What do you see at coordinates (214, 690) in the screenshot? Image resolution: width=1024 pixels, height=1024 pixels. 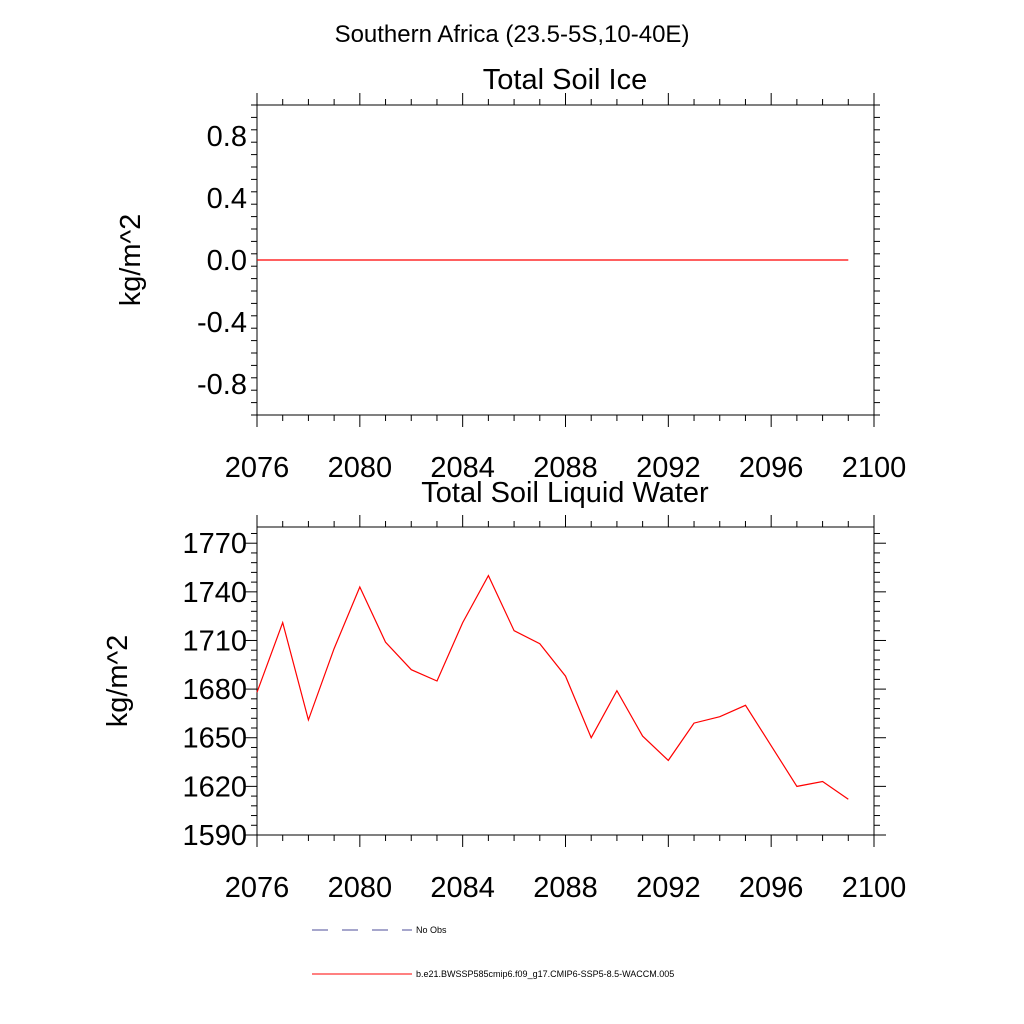 I see `y-tick-label: 1680` at bounding box center [214, 690].